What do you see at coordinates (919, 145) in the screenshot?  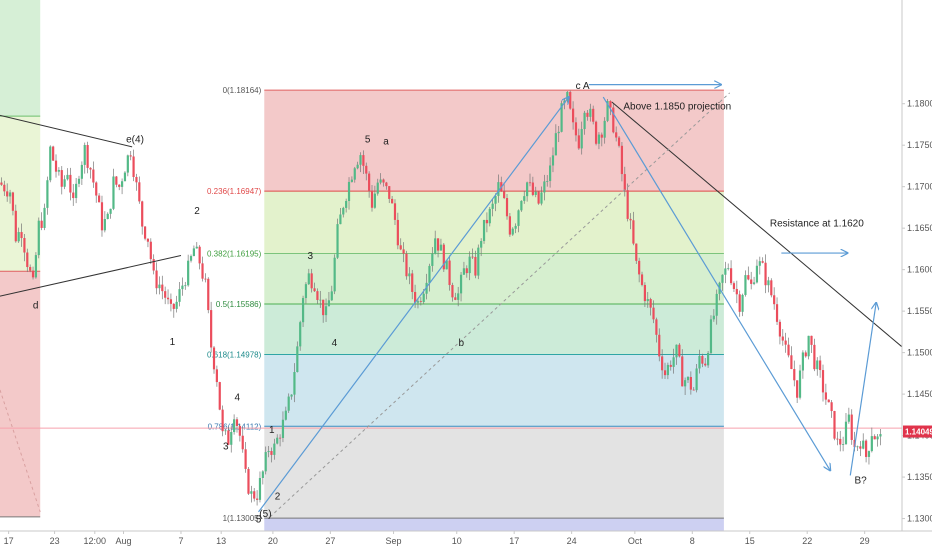 I see `price-tick-label: 1.17500` at bounding box center [919, 145].